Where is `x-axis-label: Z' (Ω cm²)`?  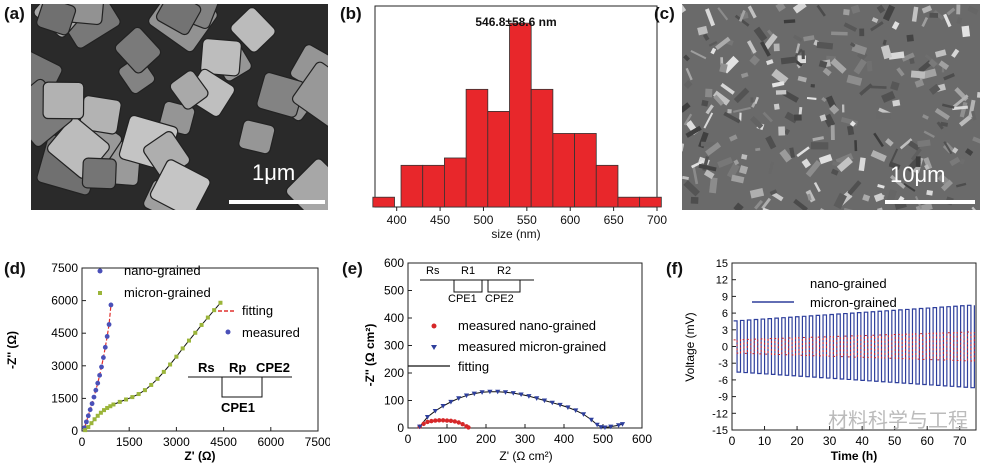 x-axis-label: Z' (Ω cm²) is located at coordinates (525, 456).